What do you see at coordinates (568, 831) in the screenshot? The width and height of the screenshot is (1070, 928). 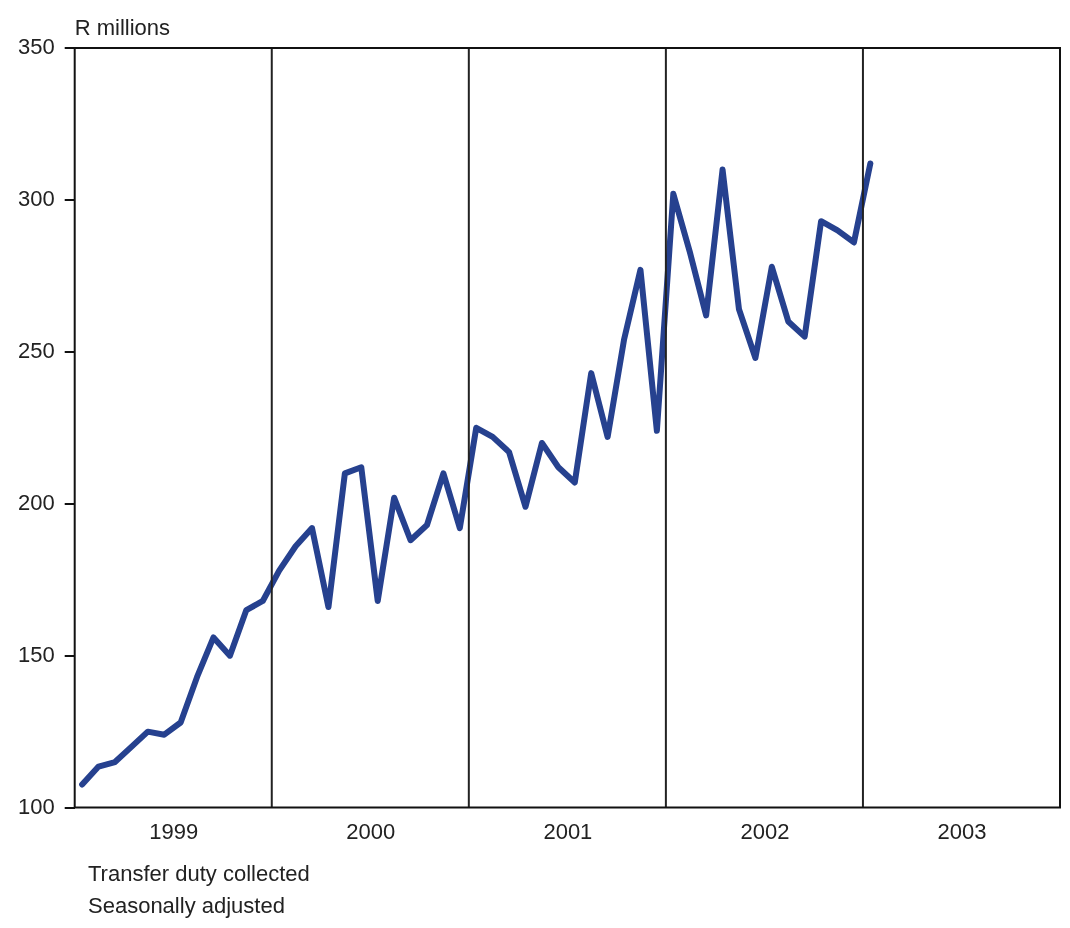 I see `x-tick-label: 2001` at bounding box center [568, 831].